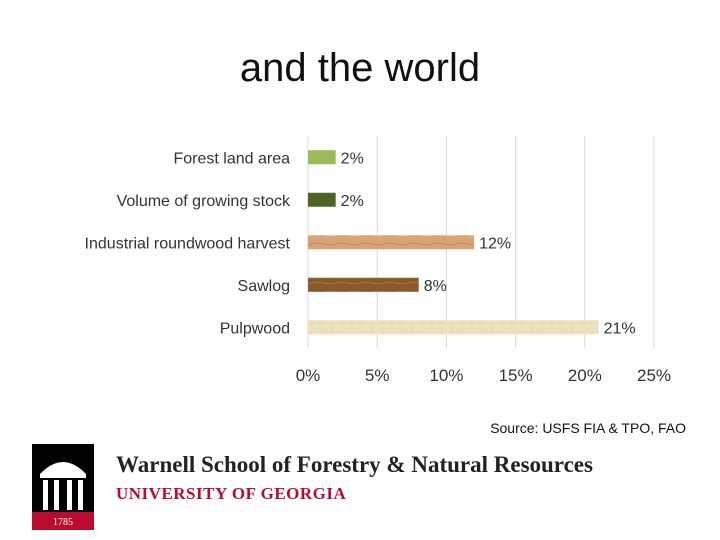 This screenshot has height=540, width=720. Describe the element at coordinates (255, 328) in the screenshot. I see `category-label: Pulpwood` at that location.